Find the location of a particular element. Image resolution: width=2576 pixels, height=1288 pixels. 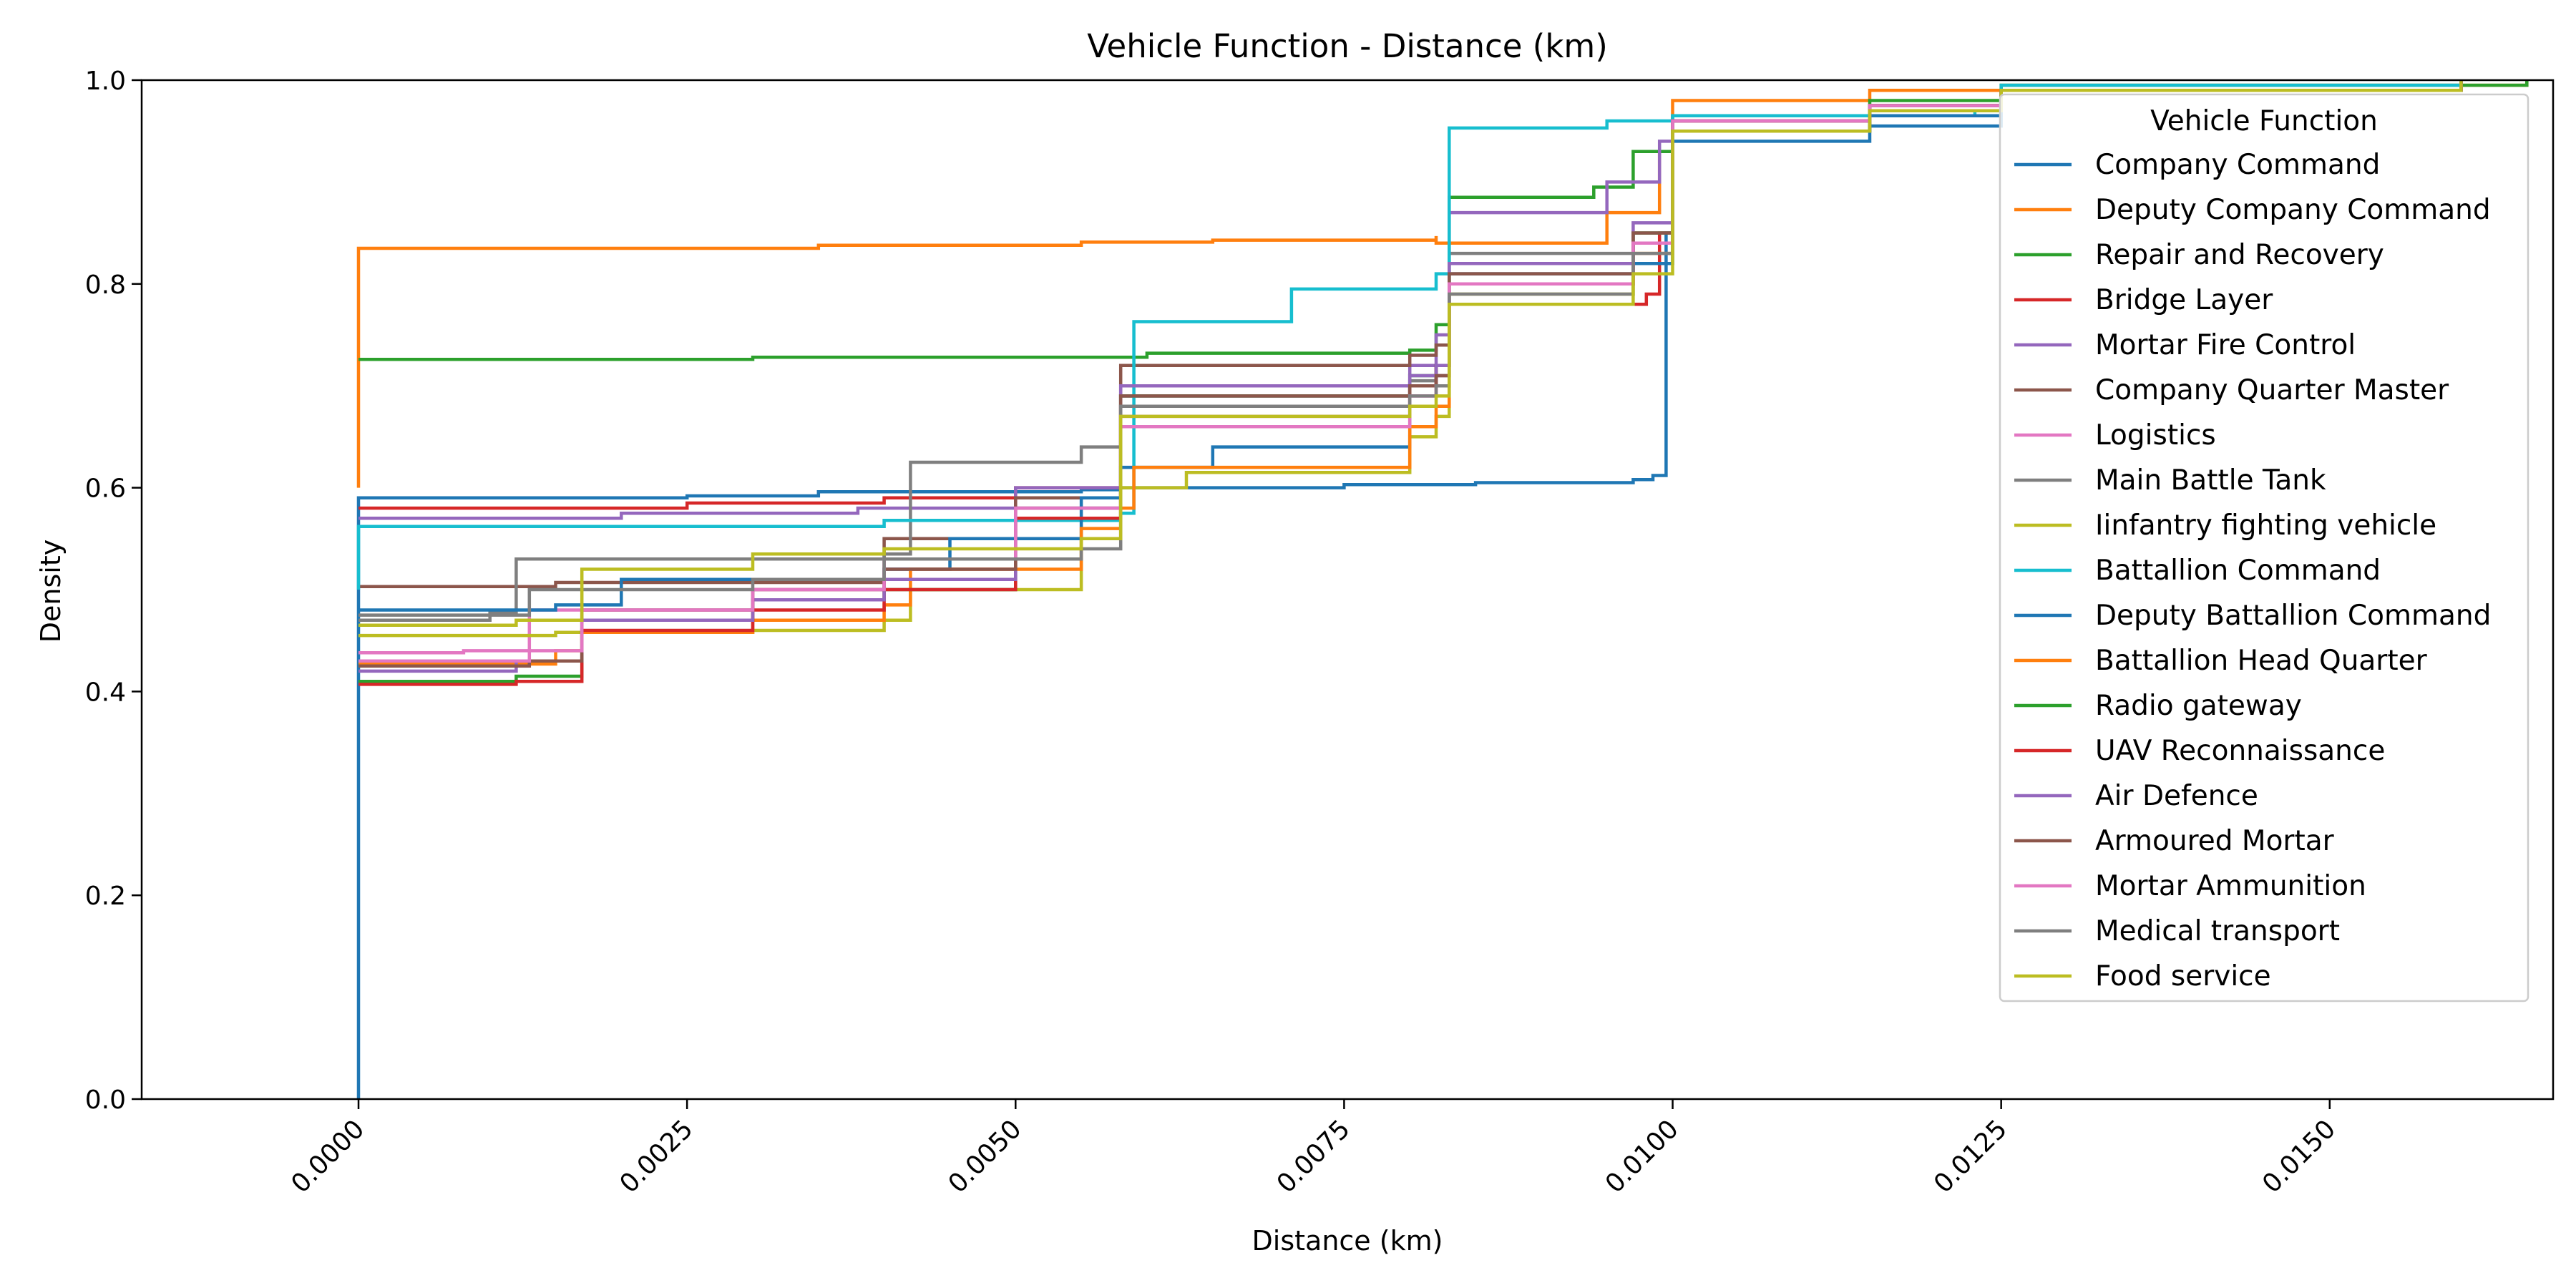

y-tick-label-5: 1.0 is located at coordinates (105, 81).